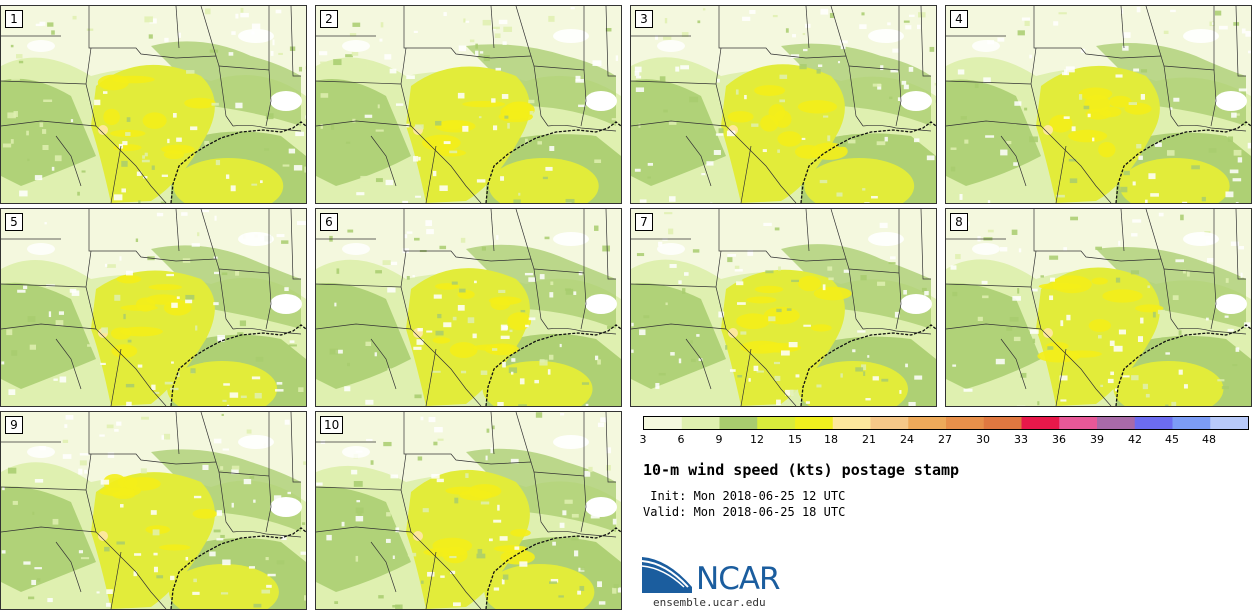 The width and height of the screenshot is (1260, 610). I want to click on ensemble-member-panel: 2, so click(468, 104).